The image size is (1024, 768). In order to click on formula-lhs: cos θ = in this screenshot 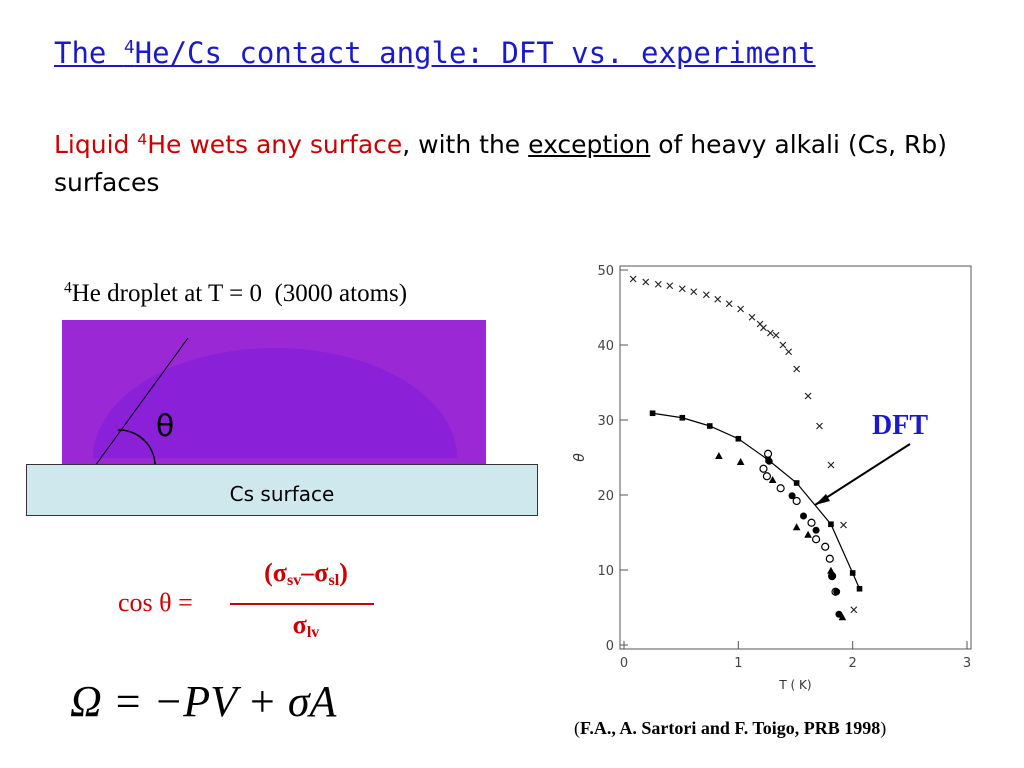, I will do `click(155, 602)`.